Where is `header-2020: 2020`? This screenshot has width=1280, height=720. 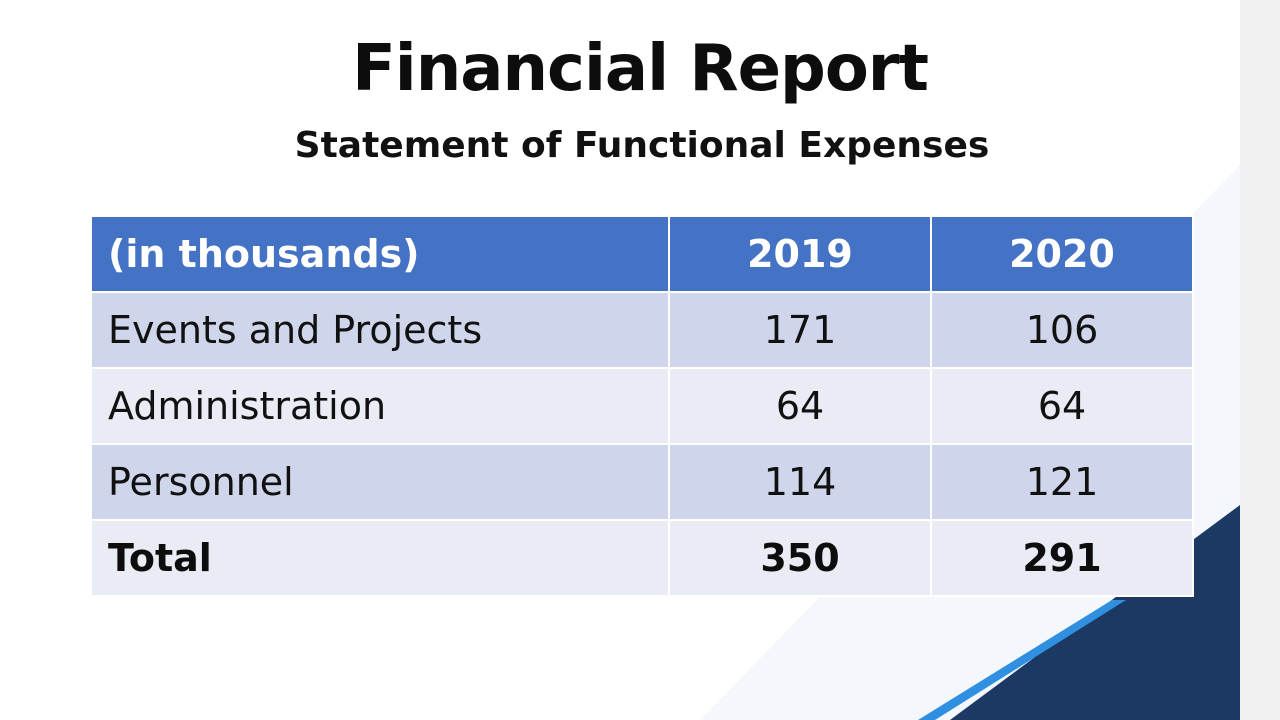 header-2020: 2020 is located at coordinates (1062, 254).